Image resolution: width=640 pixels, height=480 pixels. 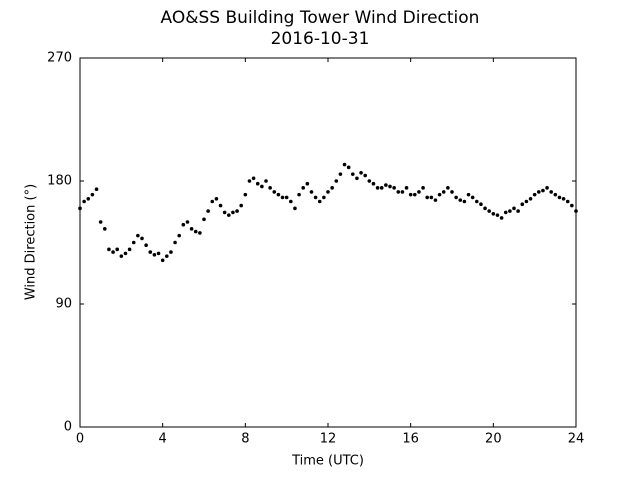 I want to click on x-tick-label: 12, so click(x=328, y=439).